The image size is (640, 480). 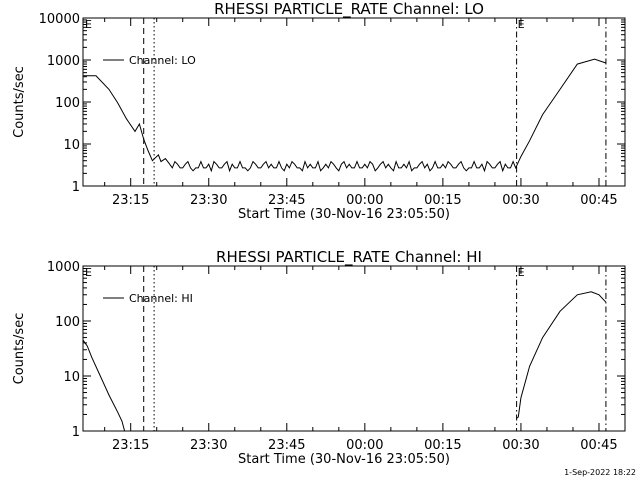 I want to click on chart-title: RHESSI PARTICLE_RATE Channel: LO, so click(x=349, y=9).